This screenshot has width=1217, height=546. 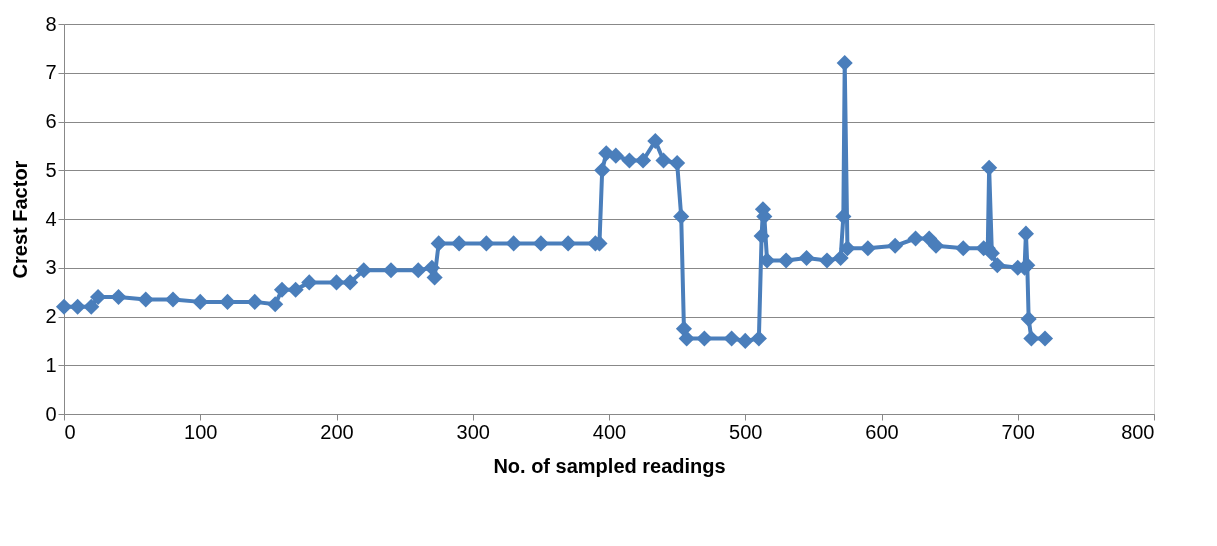 What do you see at coordinates (609, 465) in the screenshot?
I see `x-axis-title: No. of sampled readings` at bounding box center [609, 465].